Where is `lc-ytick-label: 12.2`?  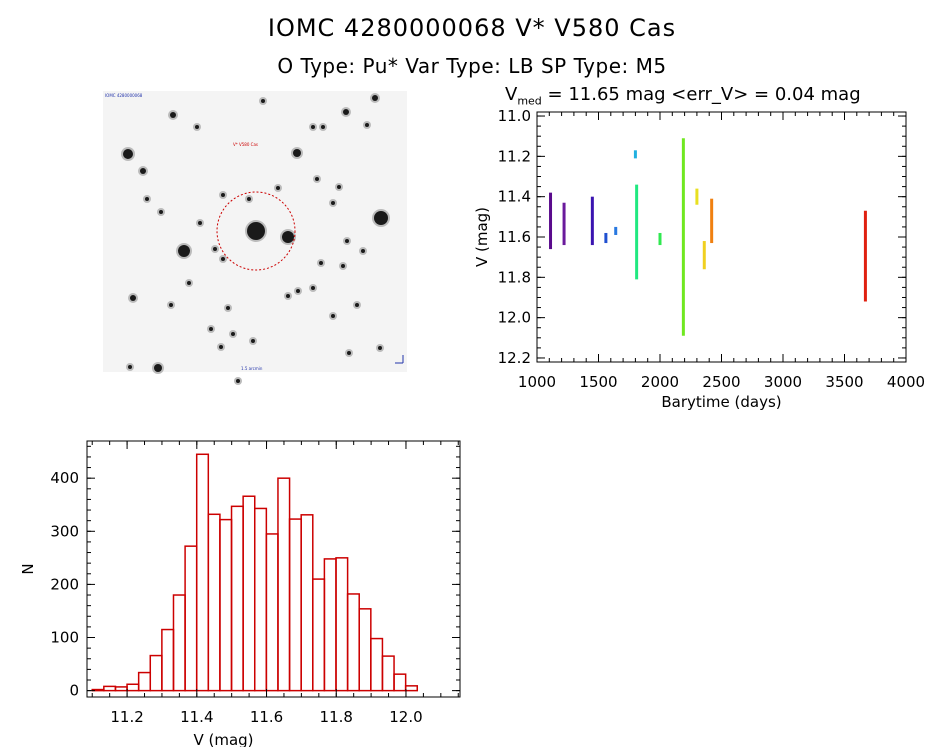 lc-ytick-label: 12.2 is located at coordinates (514, 358).